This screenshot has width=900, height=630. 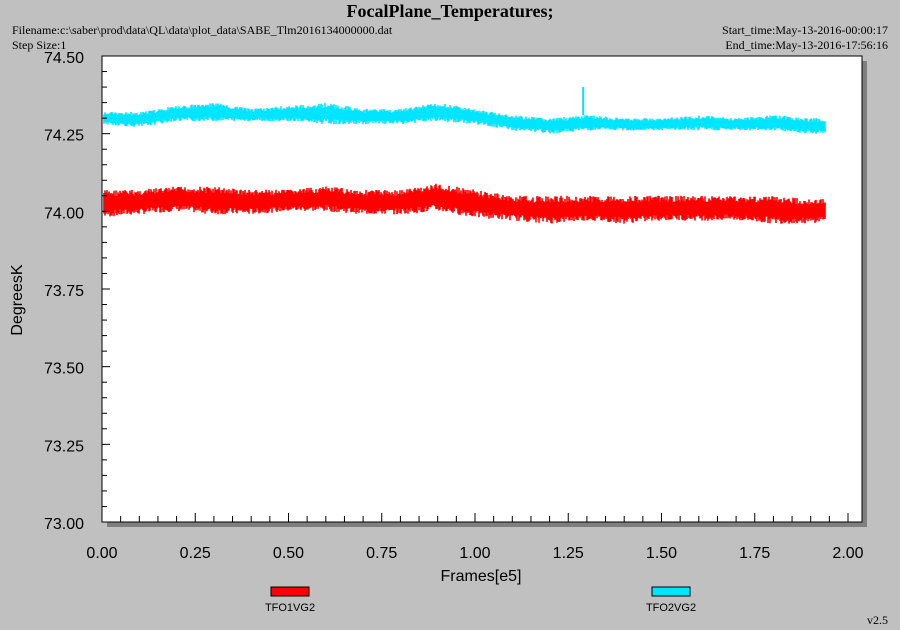 What do you see at coordinates (290, 608) in the screenshot?
I see `legend-label: TFO1VG2` at bounding box center [290, 608].